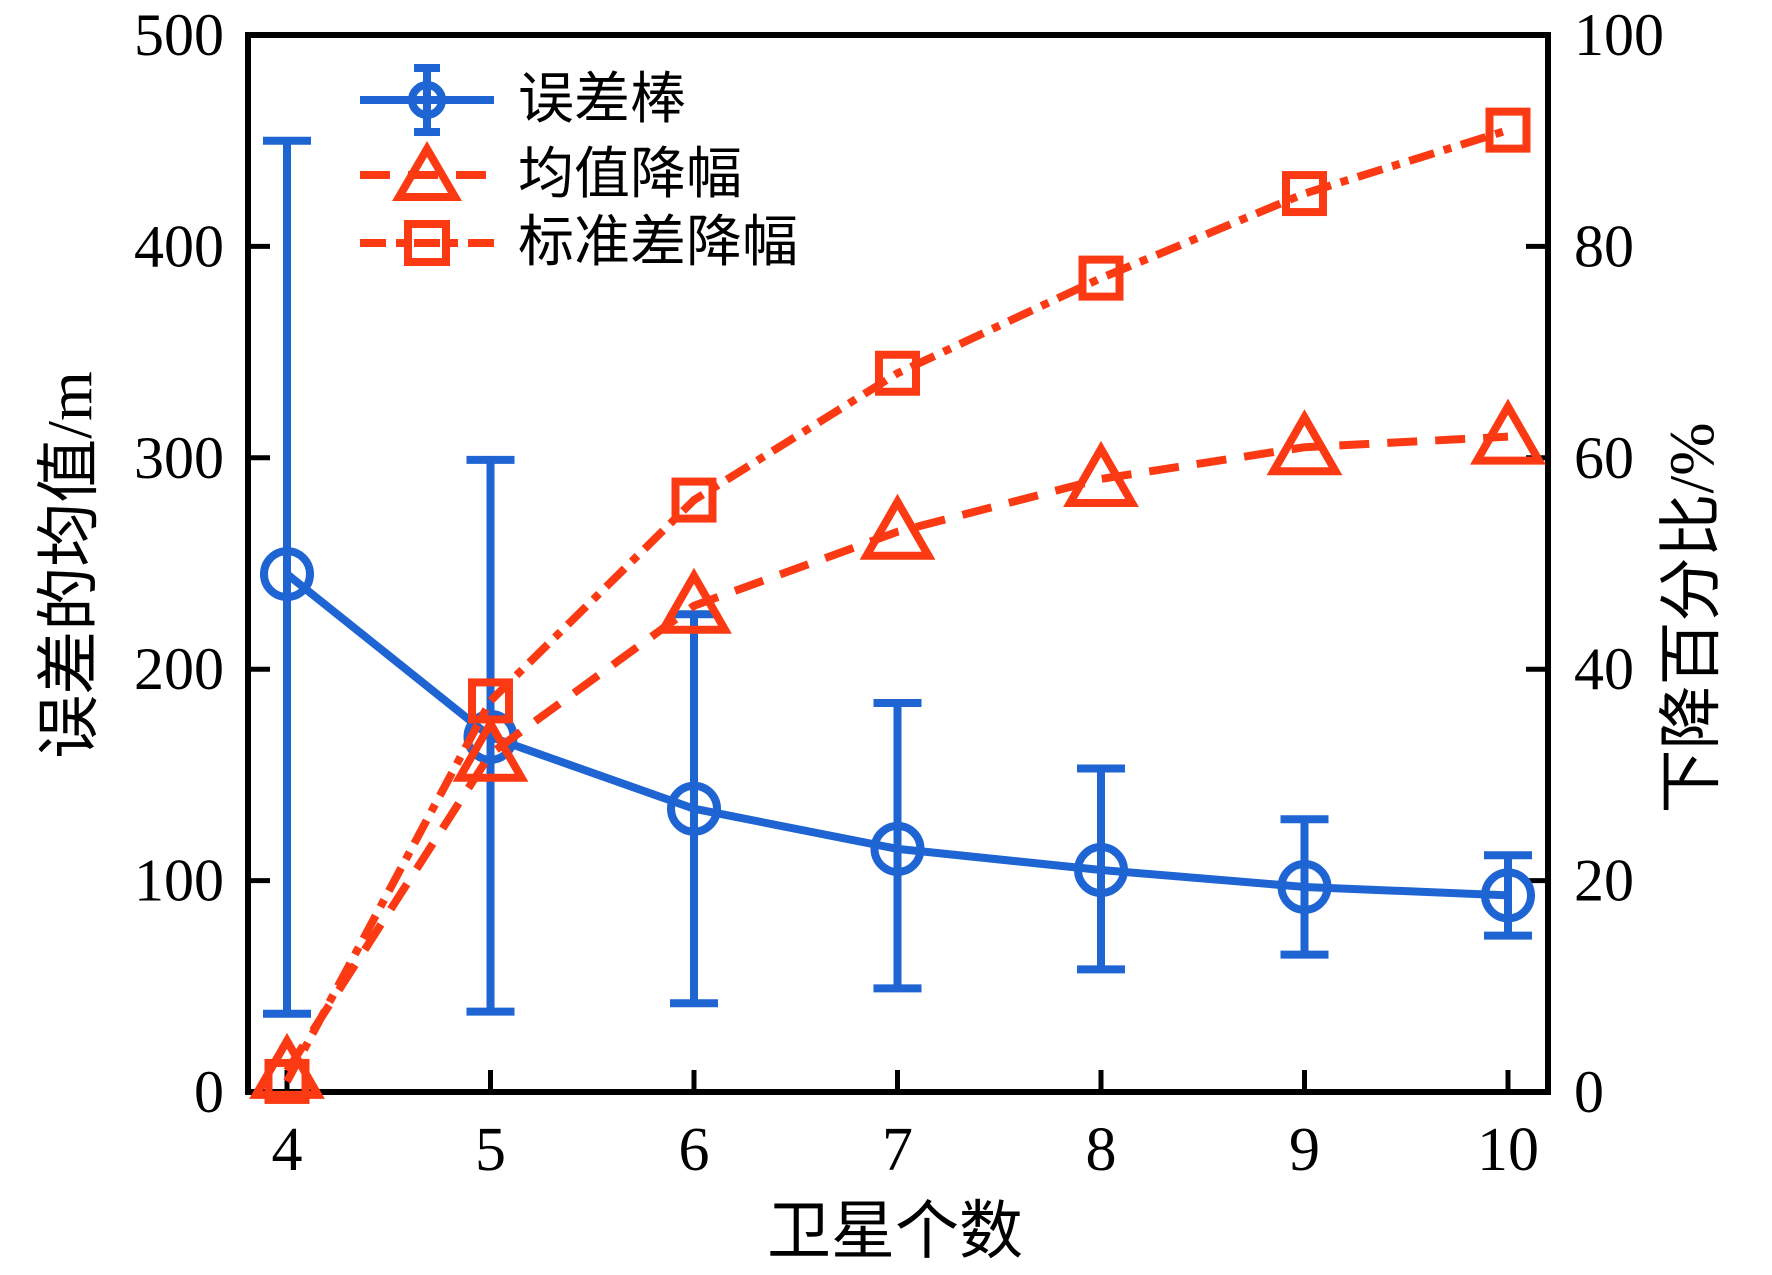 Image resolution: width=1772 pixels, height=1275 pixels. What do you see at coordinates (1508, 1150) in the screenshot?
I see `x-tick-label: 10` at bounding box center [1508, 1150].